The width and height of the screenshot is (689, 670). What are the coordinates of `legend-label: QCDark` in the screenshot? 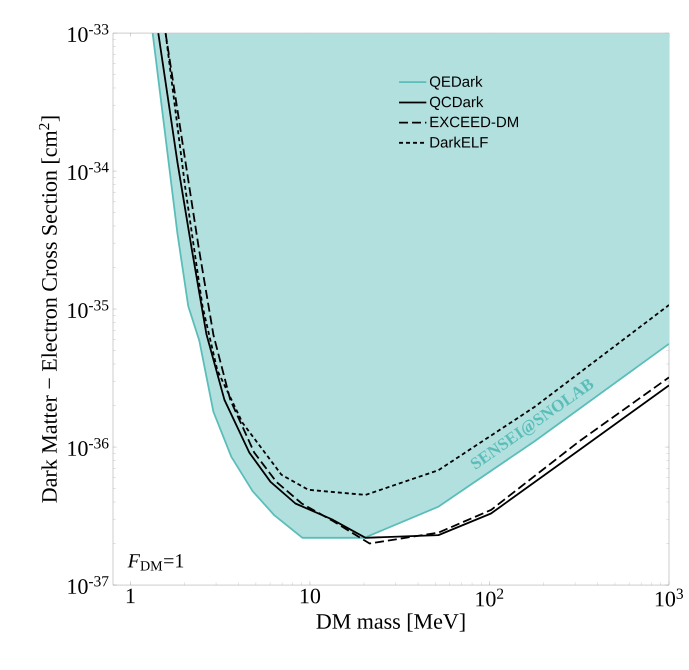 It's located at (457, 103).